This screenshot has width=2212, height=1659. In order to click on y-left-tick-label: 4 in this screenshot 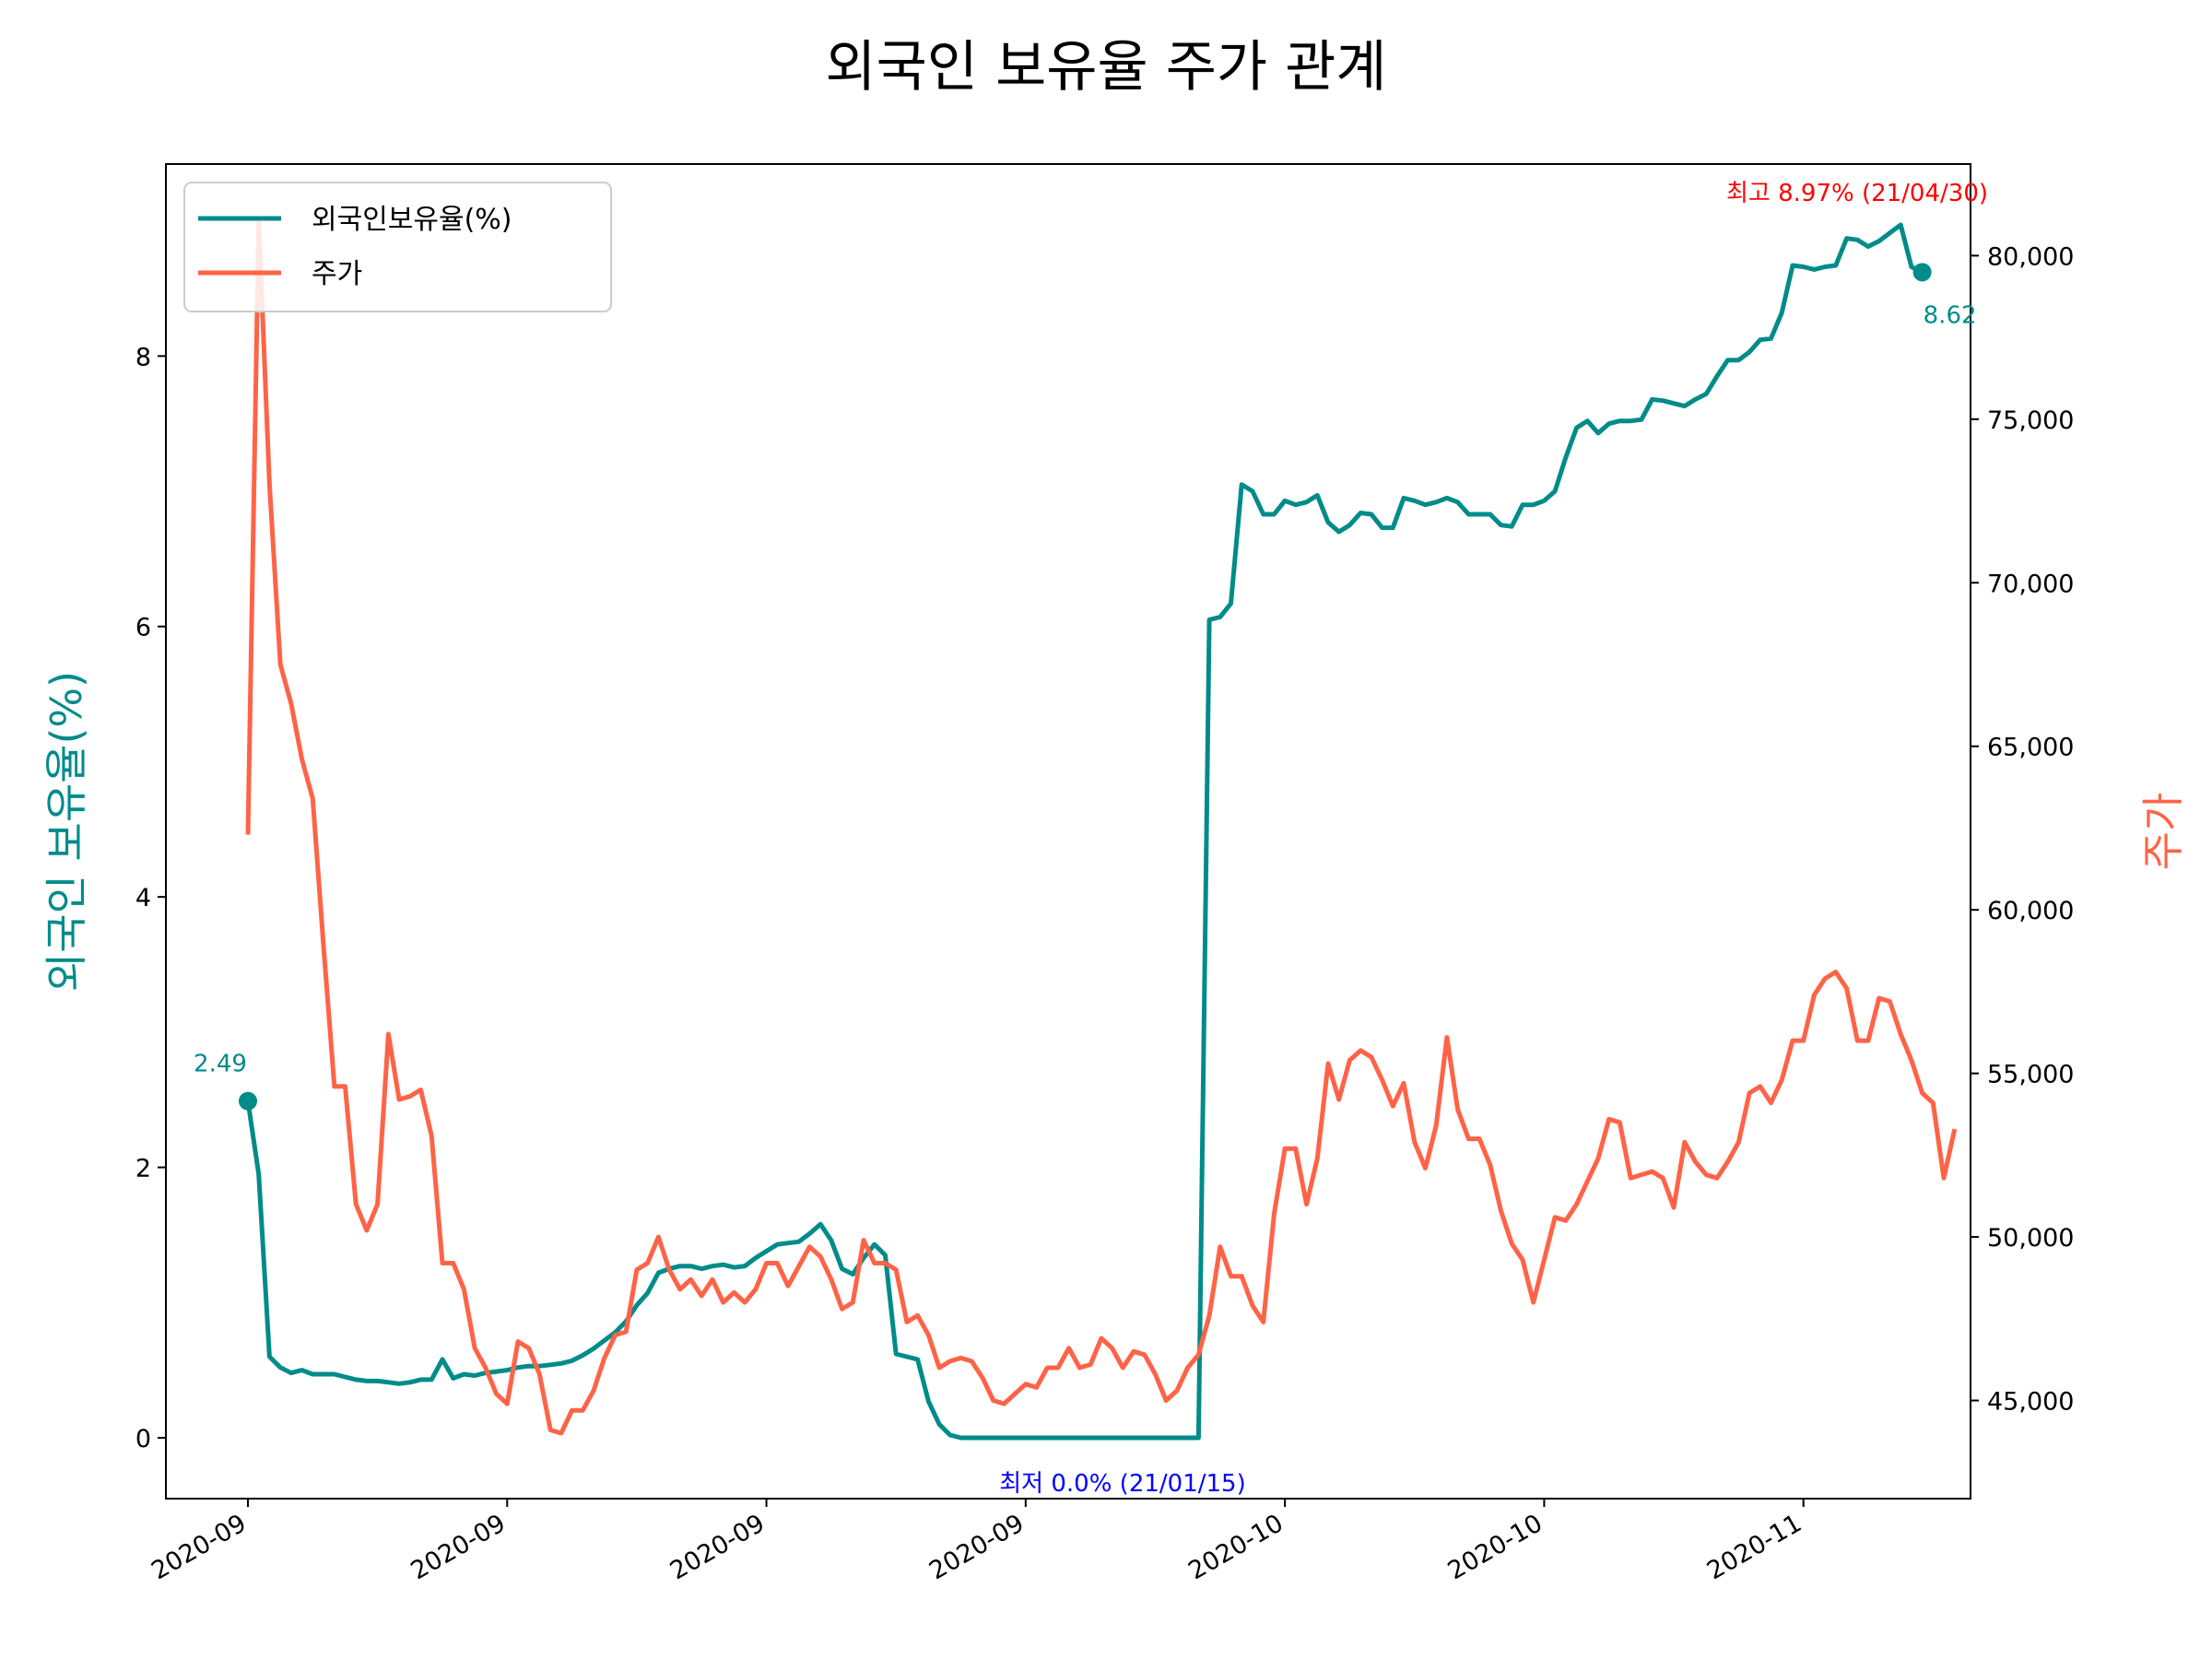, I will do `click(143, 898)`.